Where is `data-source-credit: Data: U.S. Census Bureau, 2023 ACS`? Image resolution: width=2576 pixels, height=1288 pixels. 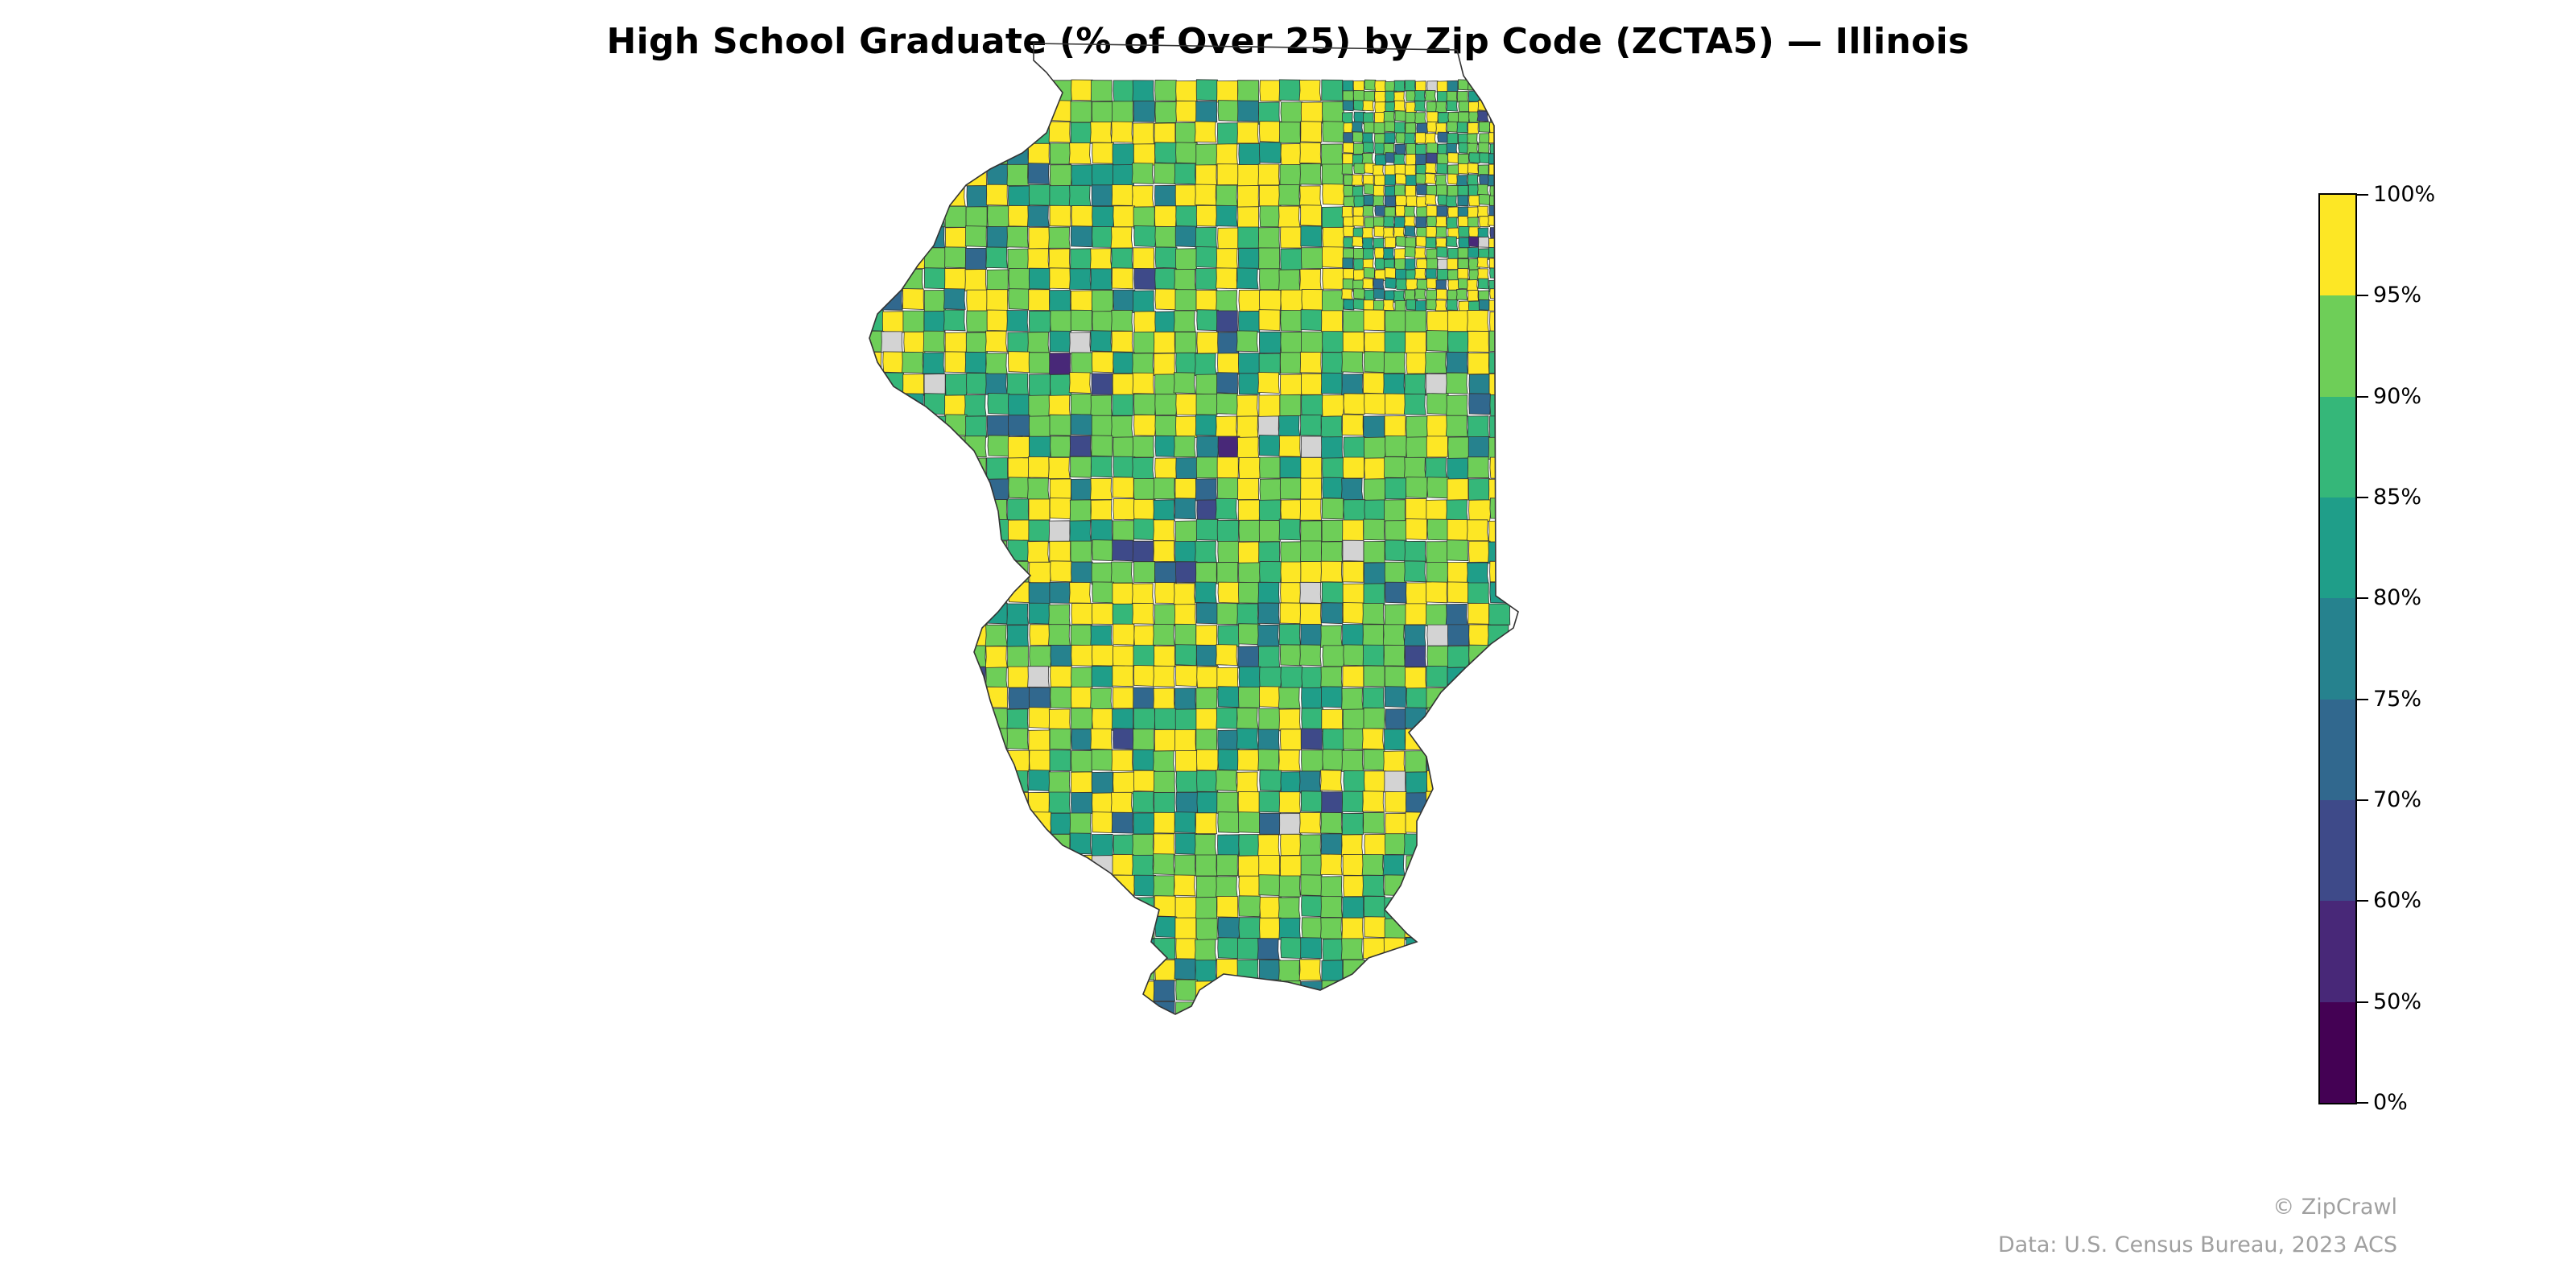
data-source-credit: Data: U.S. Census Bureau, 2023 ACS is located at coordinates (2197, 1244).